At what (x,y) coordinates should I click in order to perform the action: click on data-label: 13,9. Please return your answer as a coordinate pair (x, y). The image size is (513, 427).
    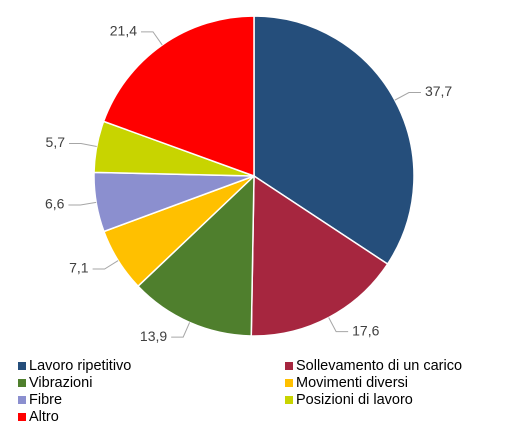
    Looking at the image, I should click on (153, 336).